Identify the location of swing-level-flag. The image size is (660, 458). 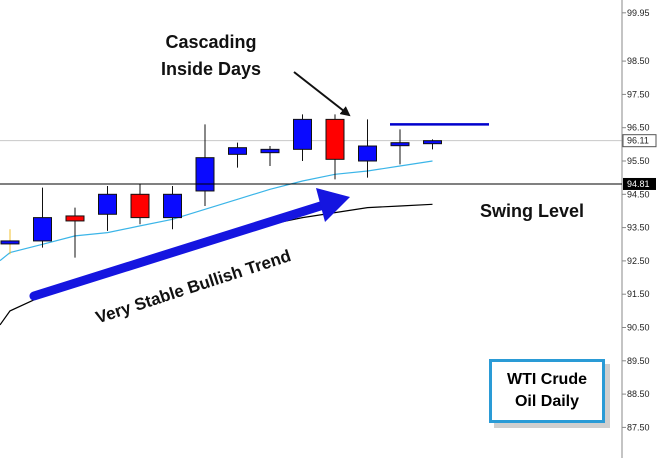
(639, 183).